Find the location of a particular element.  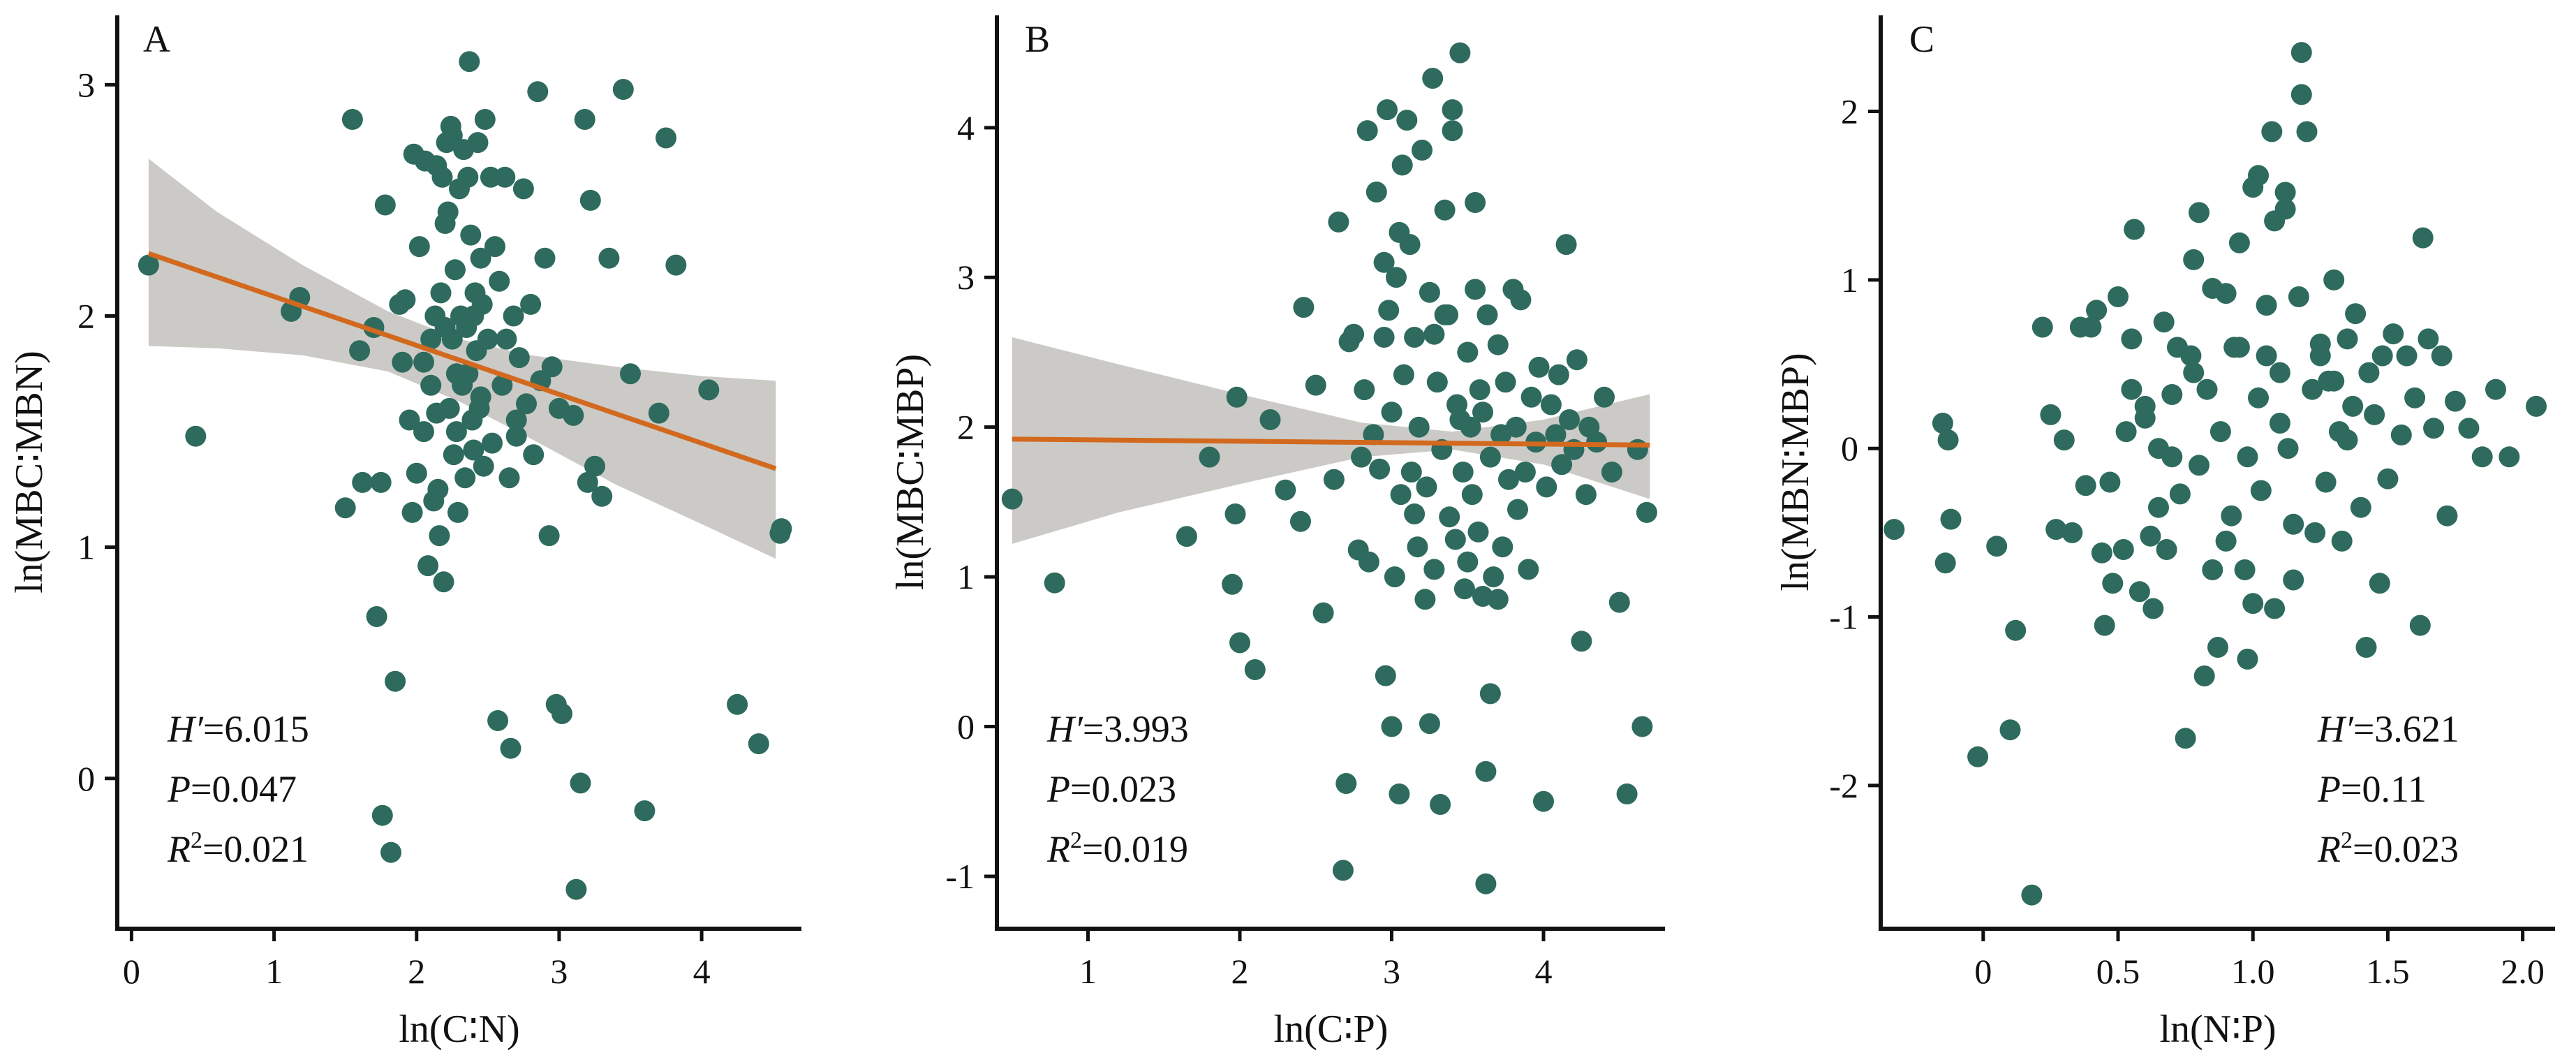

panel-b-y-tick-label: 3 is located at coordinates (966, 277).